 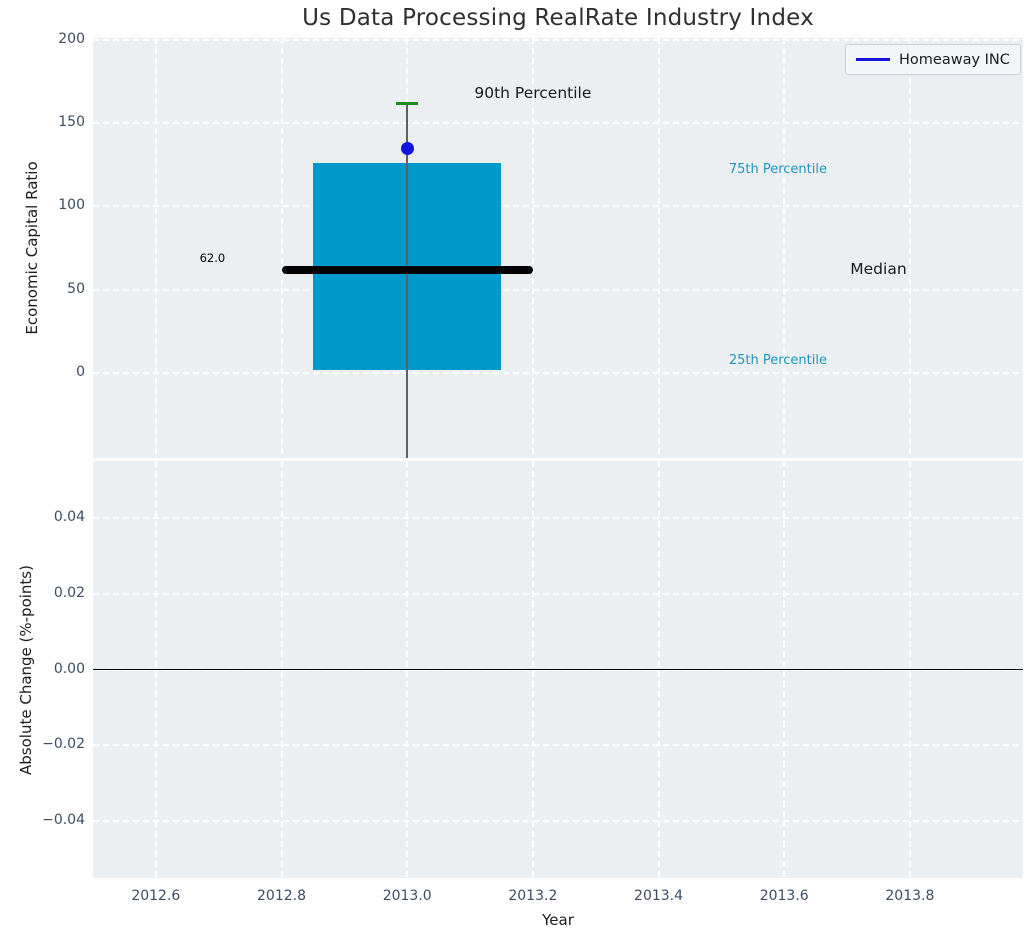 I want to click on p90-cap, so click(x=407, y=103).